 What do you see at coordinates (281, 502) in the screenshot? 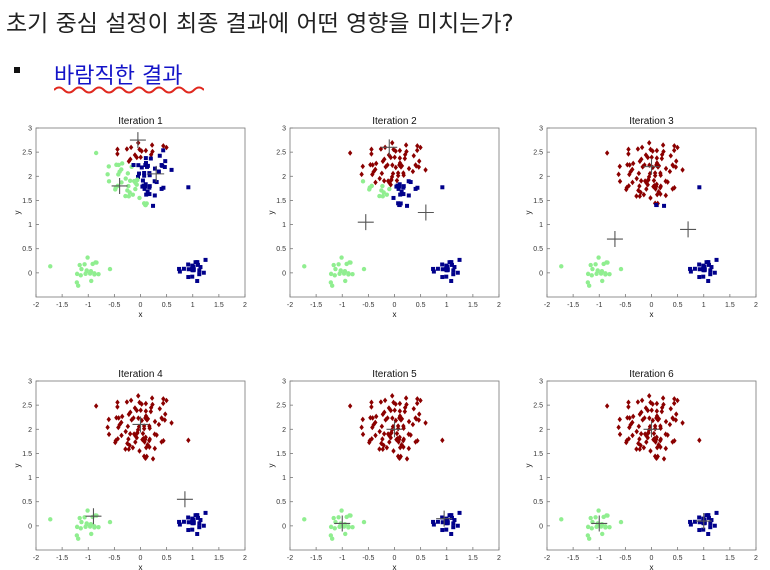
I see `y-tick-label: 0.5` at bounding box center [281, 502].